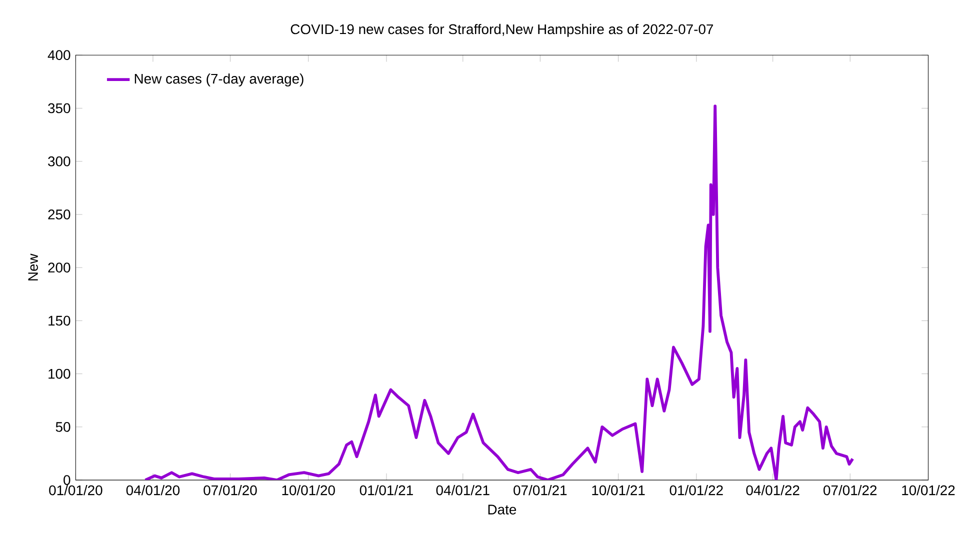  Describe the element at coordinates (59, 215) in the screenshot. I see `y-tick-label: 250` at that location.